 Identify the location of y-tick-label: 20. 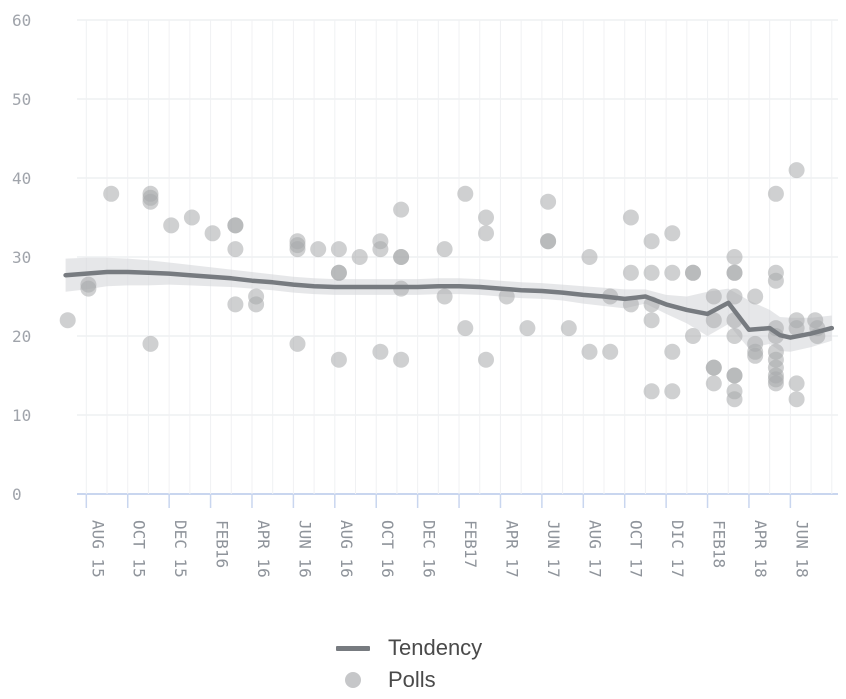
(21, 336).